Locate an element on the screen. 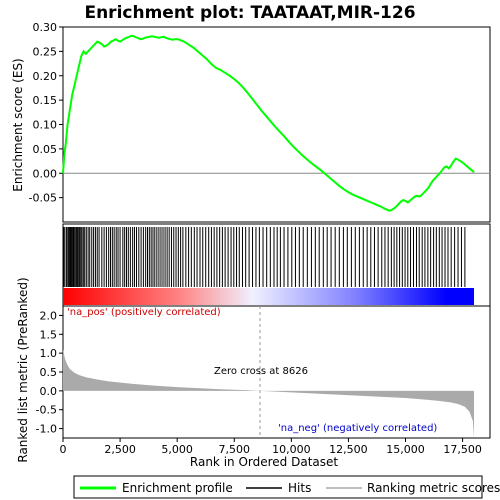 The image size is (500, 500). metric-y-tick-label: 1.0 is located at coordinates (49, 353).